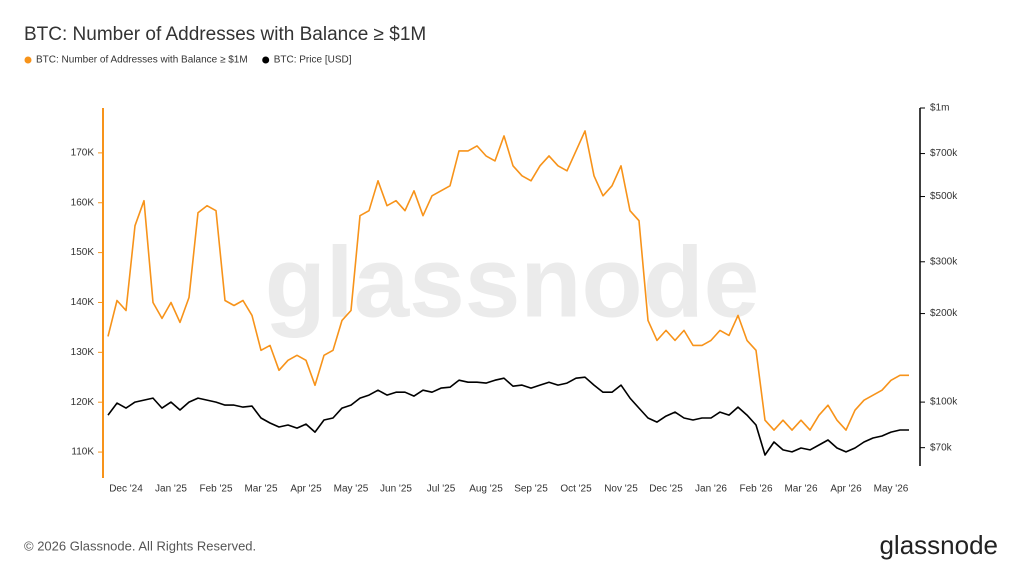 This screenshot has width=1024, height=576. Describe the element at coordinates (512, 282) in the screenshot. I see `watermark: glassnode` at that location.